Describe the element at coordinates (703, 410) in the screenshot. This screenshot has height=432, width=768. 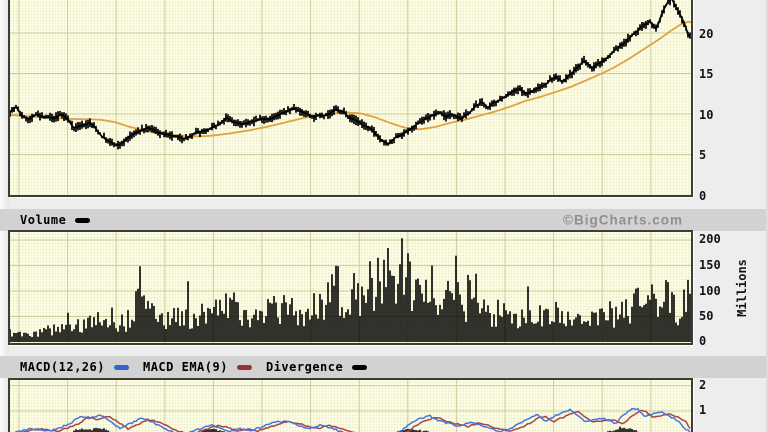
I see `macd-y-tick: 1` at that location.